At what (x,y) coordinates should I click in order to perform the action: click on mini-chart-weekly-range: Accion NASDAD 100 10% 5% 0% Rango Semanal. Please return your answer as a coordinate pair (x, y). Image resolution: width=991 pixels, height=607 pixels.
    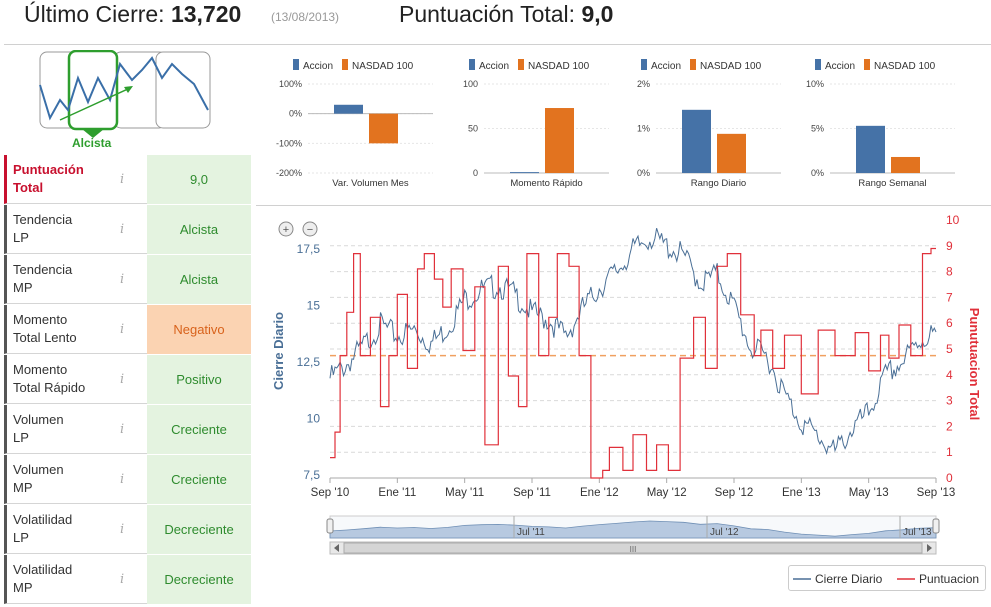
    Looking at the image, I should click on (880, 124).